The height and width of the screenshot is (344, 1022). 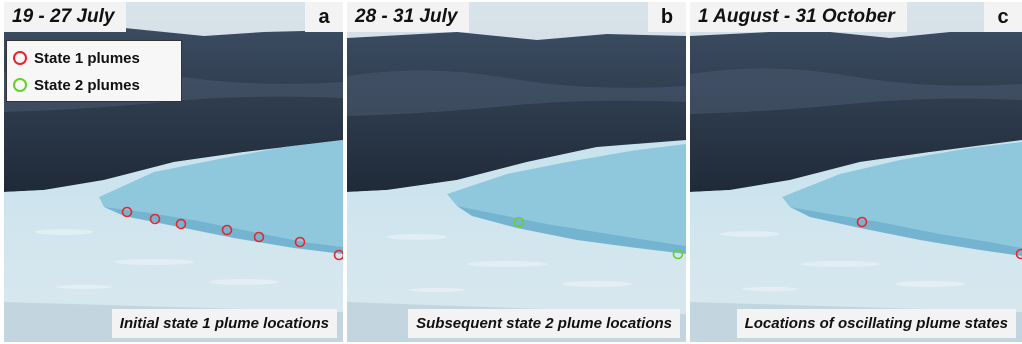 I want to click on legend-item-state-1: State 1 plumes, so click(x=76, y=59).